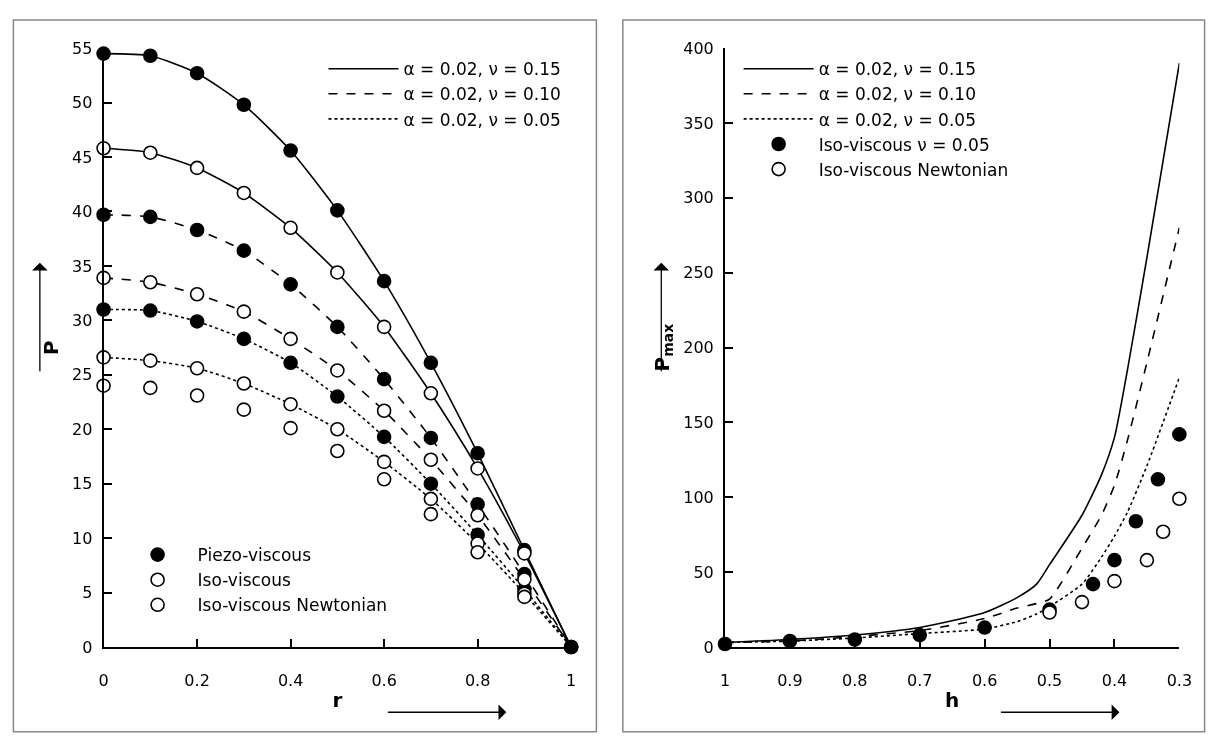 The height and width of the screenshot is (744, 1220). Describe the element at coordinates (904, 144) in the screenshot. I see `legend-label: Iso-viscous ν = 0.05` at that location.